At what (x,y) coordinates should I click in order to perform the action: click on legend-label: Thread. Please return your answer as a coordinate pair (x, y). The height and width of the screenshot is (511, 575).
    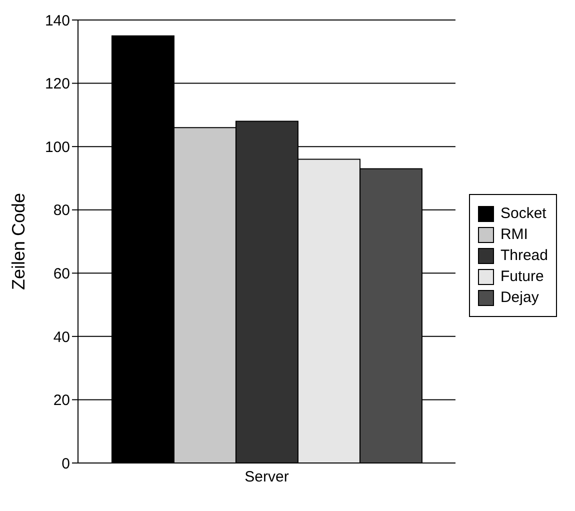
    Looking at the image, I should click on (524, 255).